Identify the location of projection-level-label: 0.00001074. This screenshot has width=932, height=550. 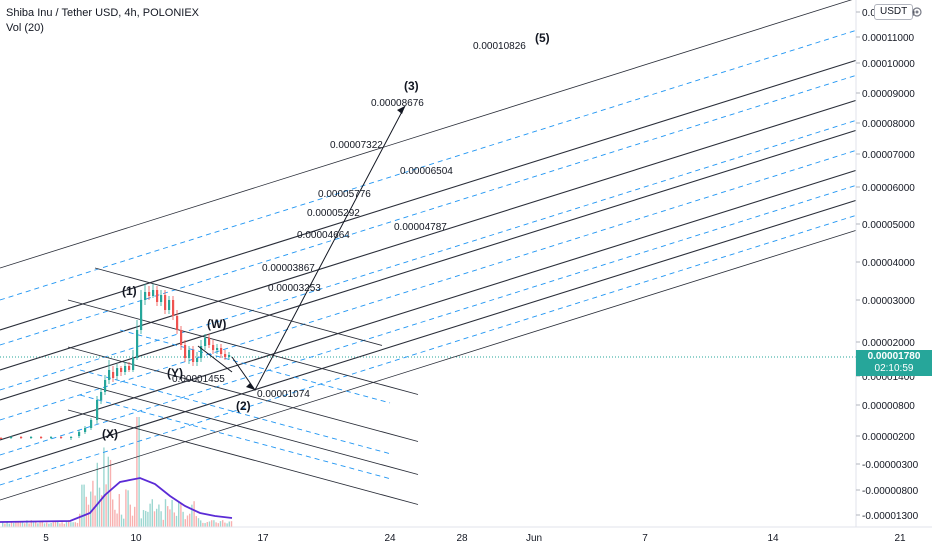
(283, 394).